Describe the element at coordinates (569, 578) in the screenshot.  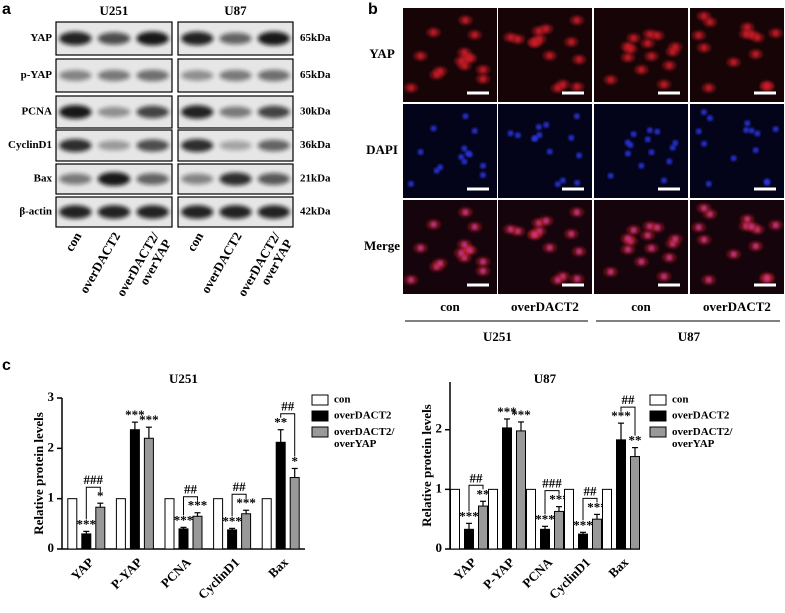
I see `x-tick-label: CyclinD1` at that location.